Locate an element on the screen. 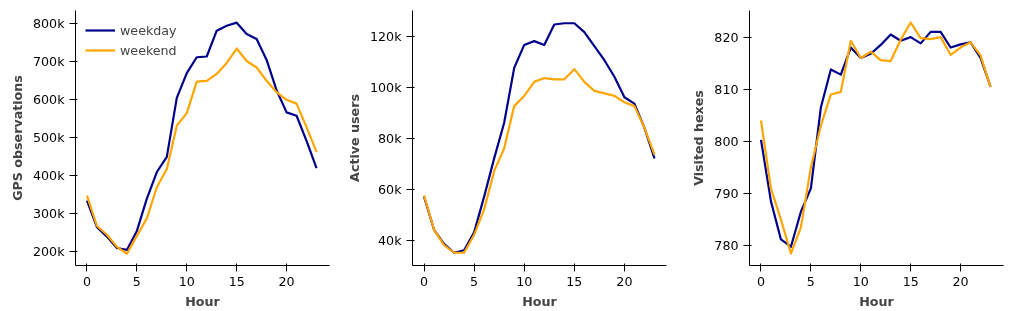 The width and height of the screenshot is (1011, 311). line-series is located at coordinates (539, 161).